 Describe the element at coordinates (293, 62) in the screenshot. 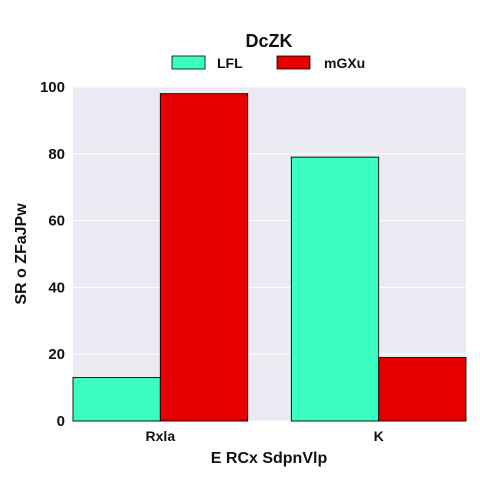

I see `legend-swatch-mgxu` at that location.